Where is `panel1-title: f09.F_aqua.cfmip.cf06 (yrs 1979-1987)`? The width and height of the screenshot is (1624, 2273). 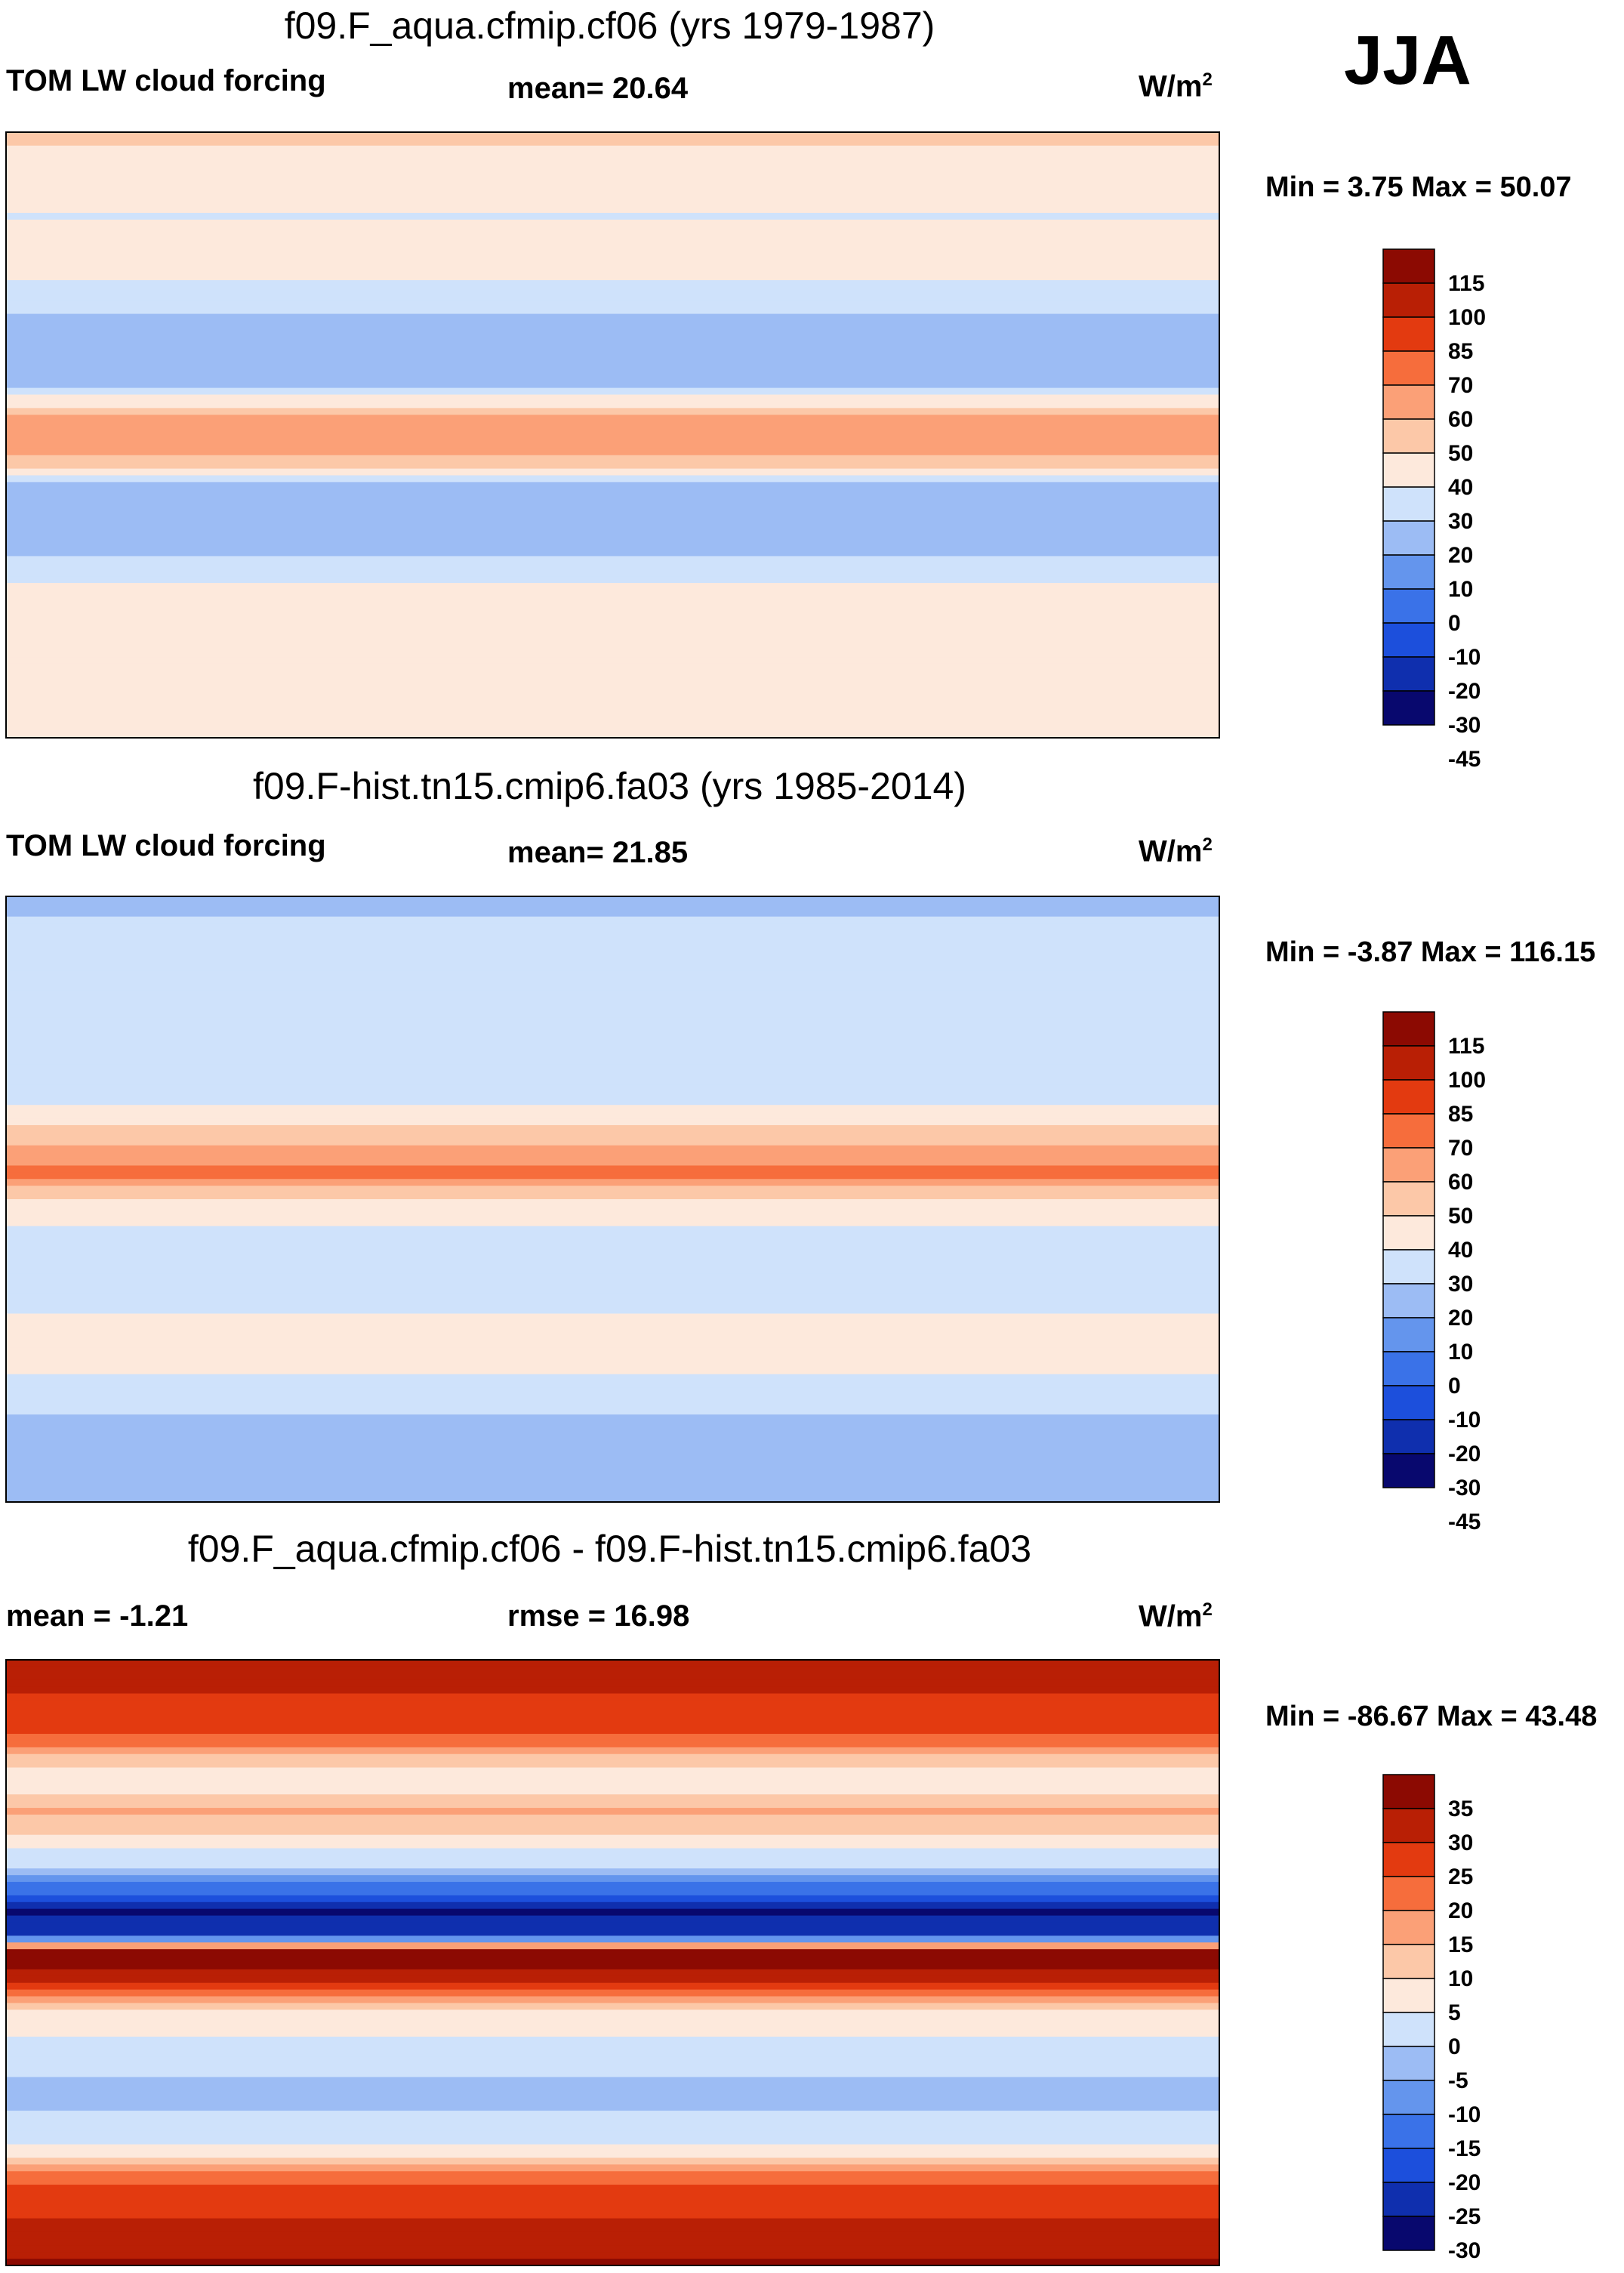
panel1-title: f09.F_aqua.cfmip.cf06 (yrs 1979-1987) is located at coordinates (609, 26).